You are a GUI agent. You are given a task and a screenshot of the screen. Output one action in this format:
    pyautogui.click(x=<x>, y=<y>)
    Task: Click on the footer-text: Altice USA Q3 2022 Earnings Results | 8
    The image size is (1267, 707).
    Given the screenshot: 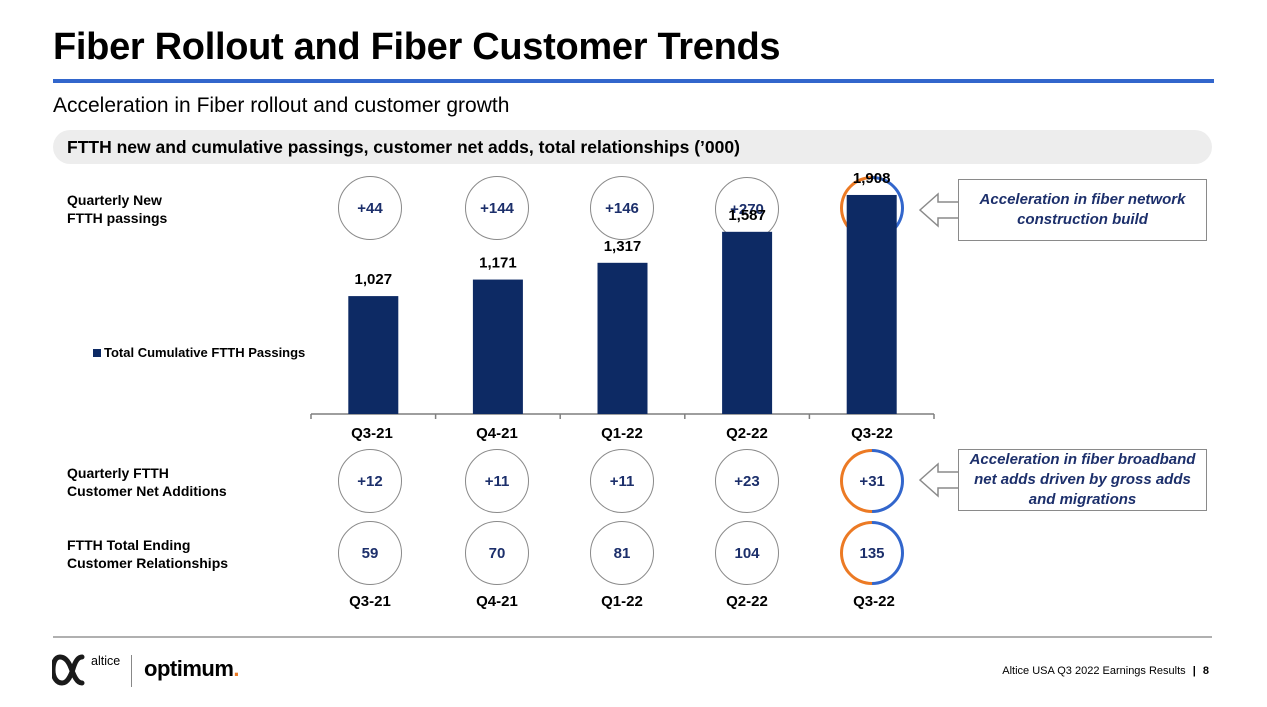 What is the action you would take?
    pyautogui.click(x=1105, y=671)
    